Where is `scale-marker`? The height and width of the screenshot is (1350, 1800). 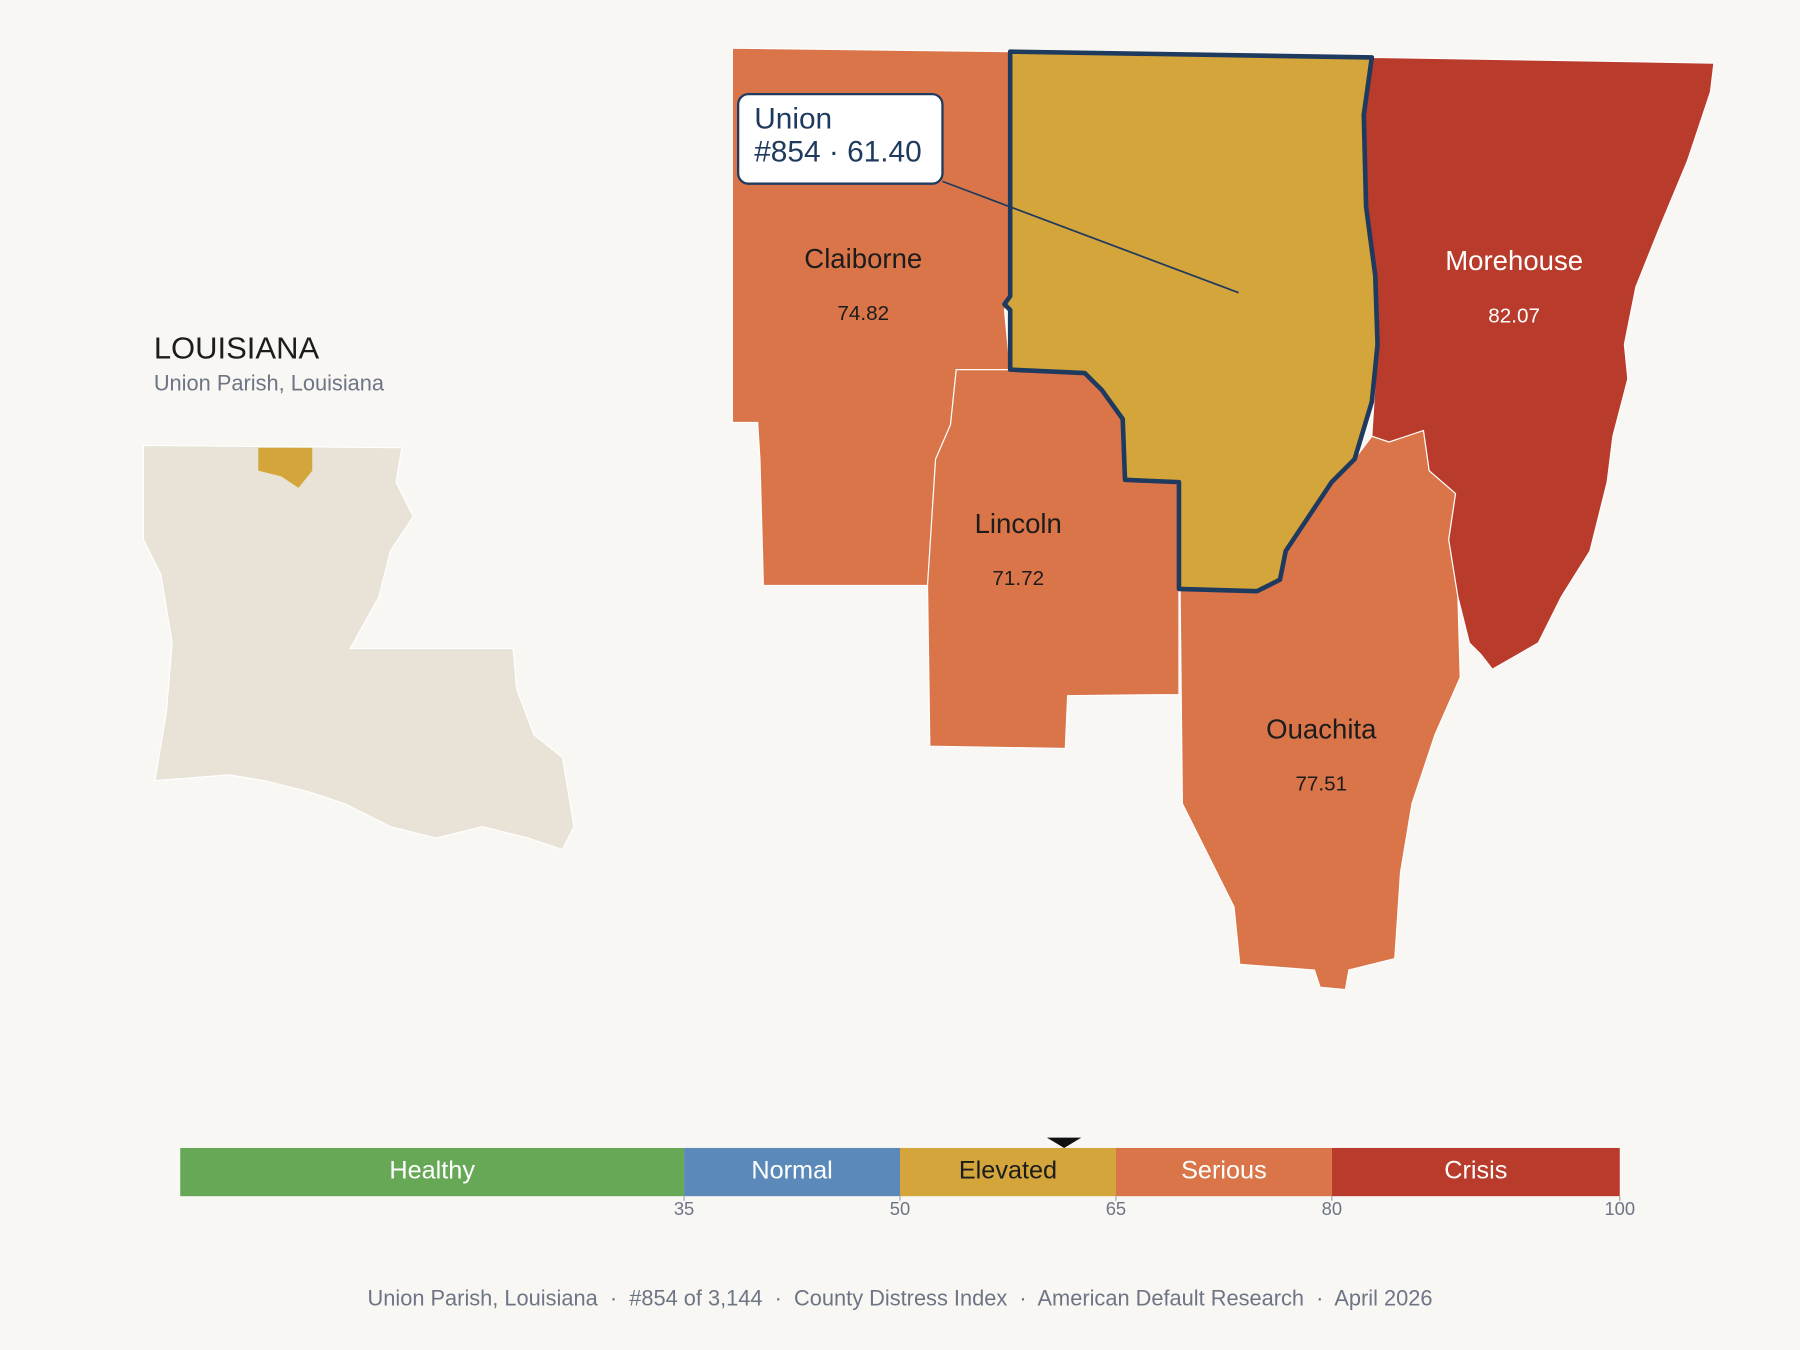
scale-marker is located at coordinates (1064, 1142).